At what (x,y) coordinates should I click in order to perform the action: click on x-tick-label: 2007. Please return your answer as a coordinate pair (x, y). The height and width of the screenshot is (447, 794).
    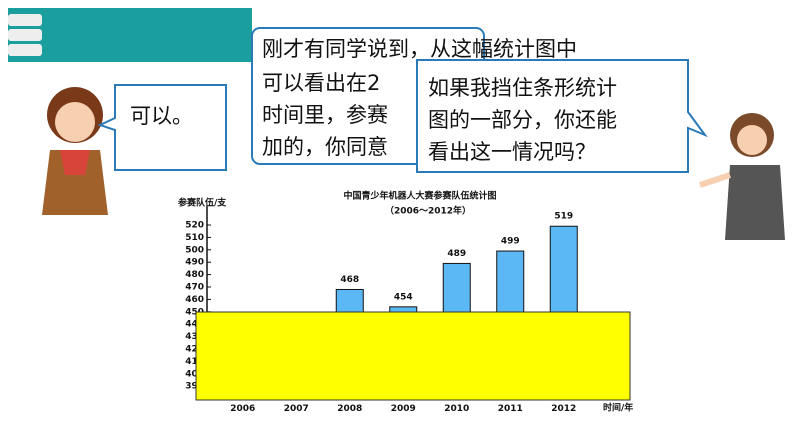
    Looking at the image, I should click on (296, 409).